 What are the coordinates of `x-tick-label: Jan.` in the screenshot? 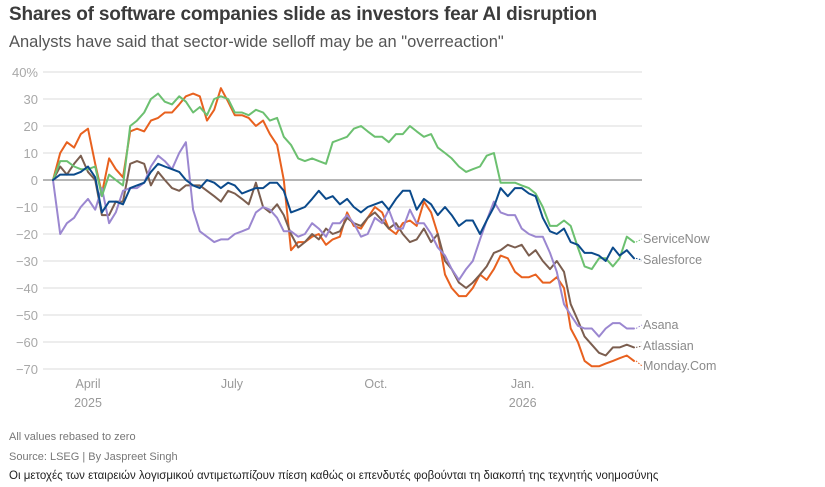 It's located at (523, 384).